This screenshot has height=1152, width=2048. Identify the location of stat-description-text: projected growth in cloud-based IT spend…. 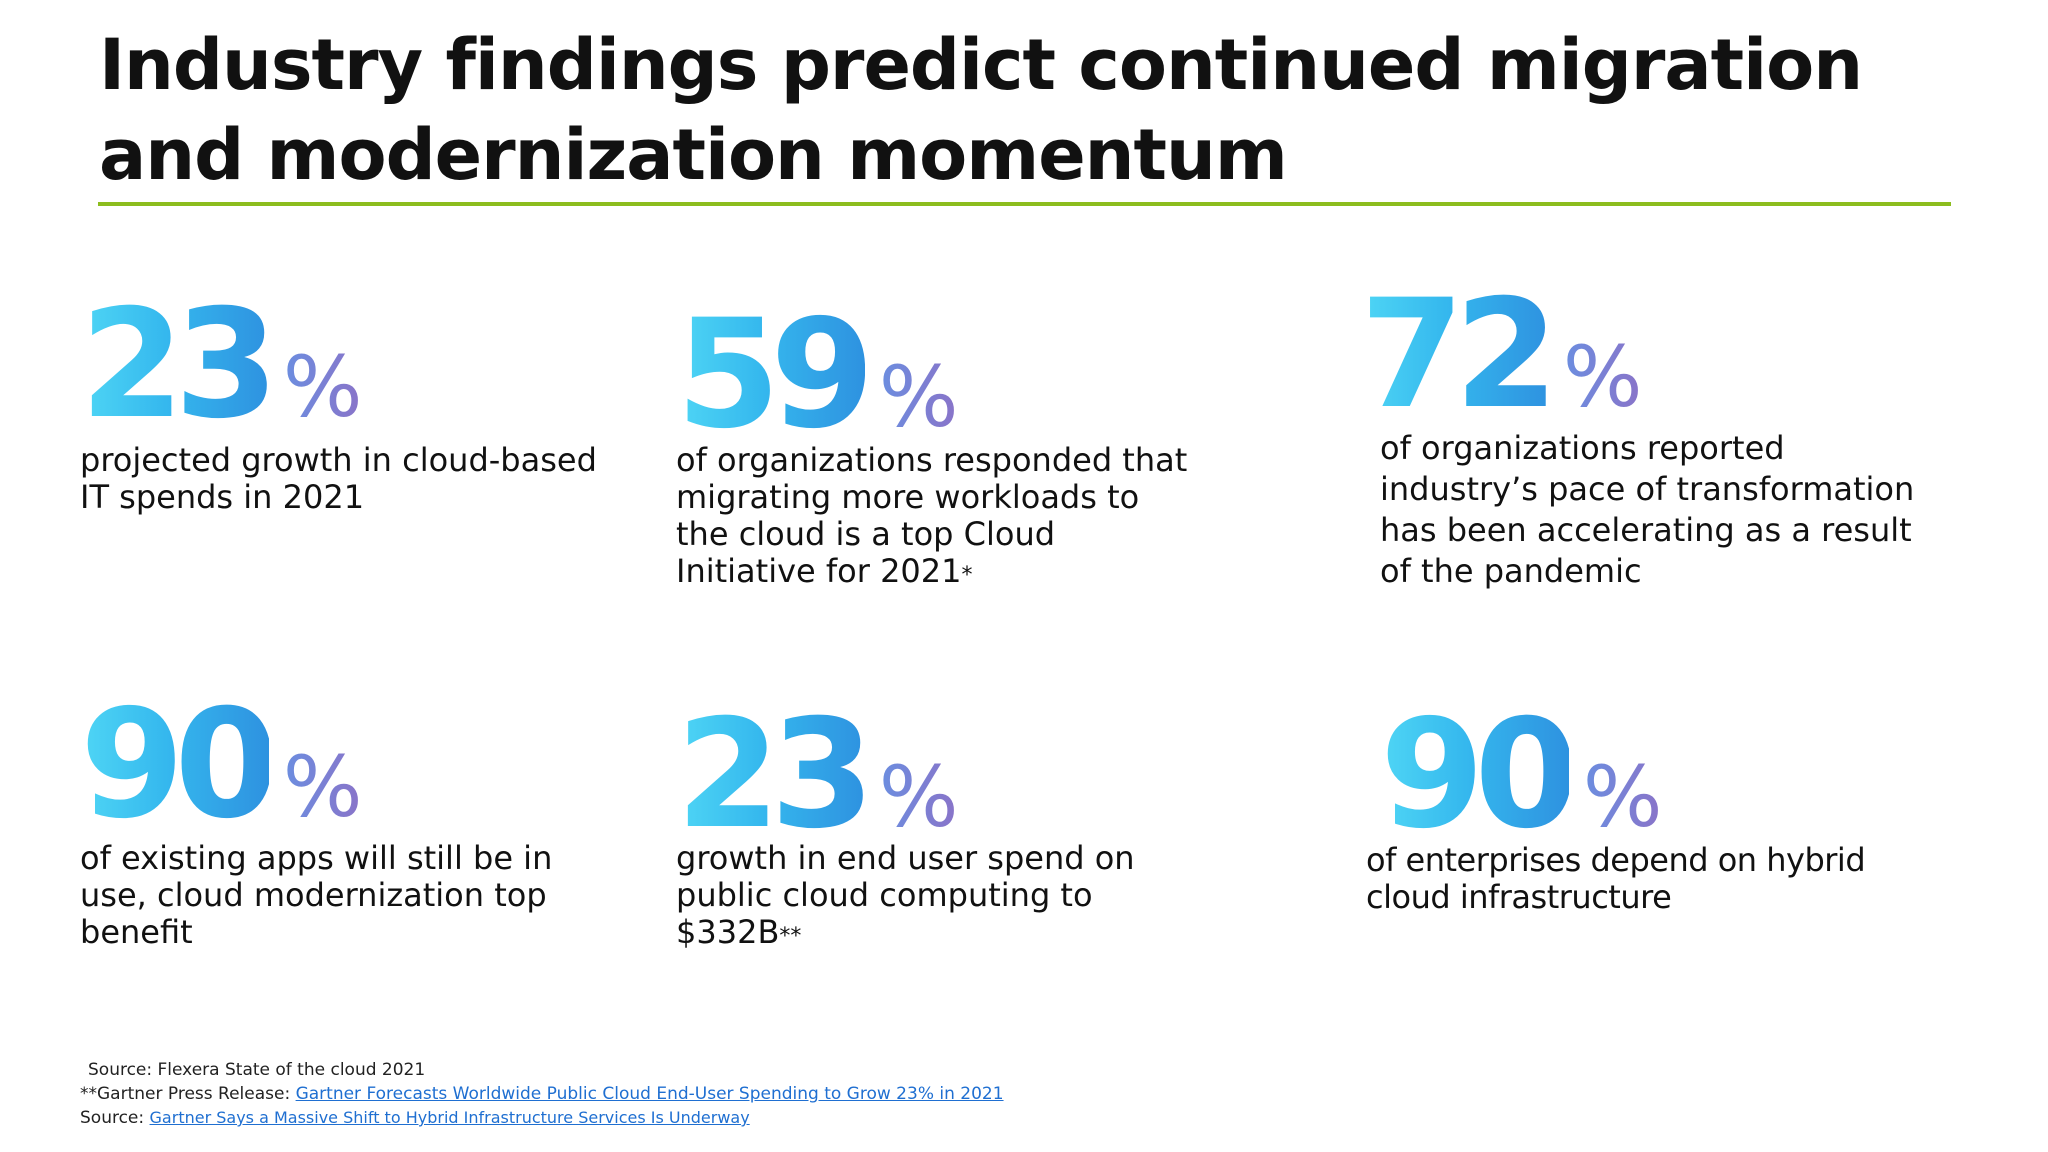
(338, 478).